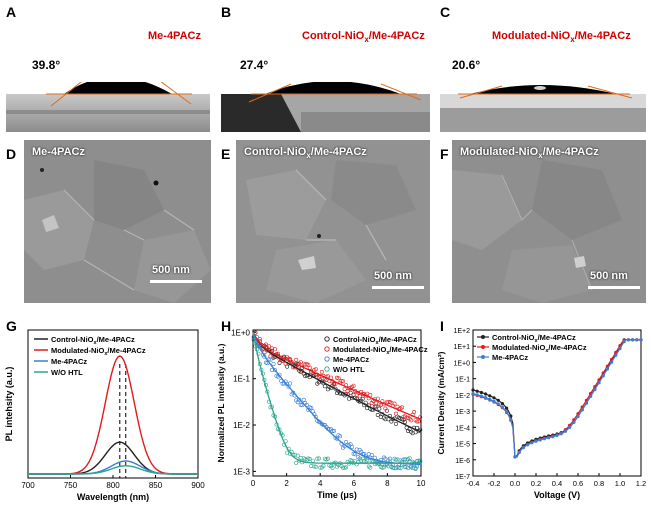  What do you see at coordinates (226, 326) in the screenshot?
I see `panel-label-h: H` at bounding box center [226, 326].